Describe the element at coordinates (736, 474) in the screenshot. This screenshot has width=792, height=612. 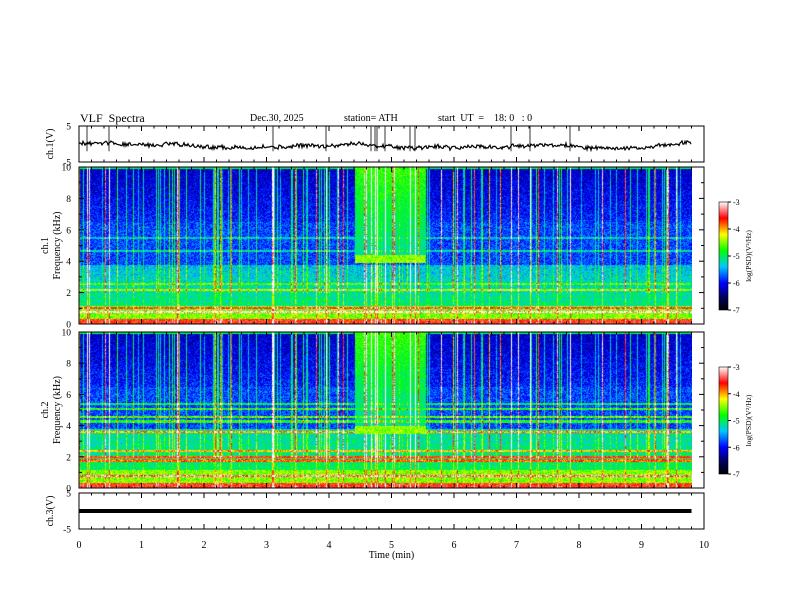
I see `ch2-spectrogram-colorbar-tick-label: -7` at that location.